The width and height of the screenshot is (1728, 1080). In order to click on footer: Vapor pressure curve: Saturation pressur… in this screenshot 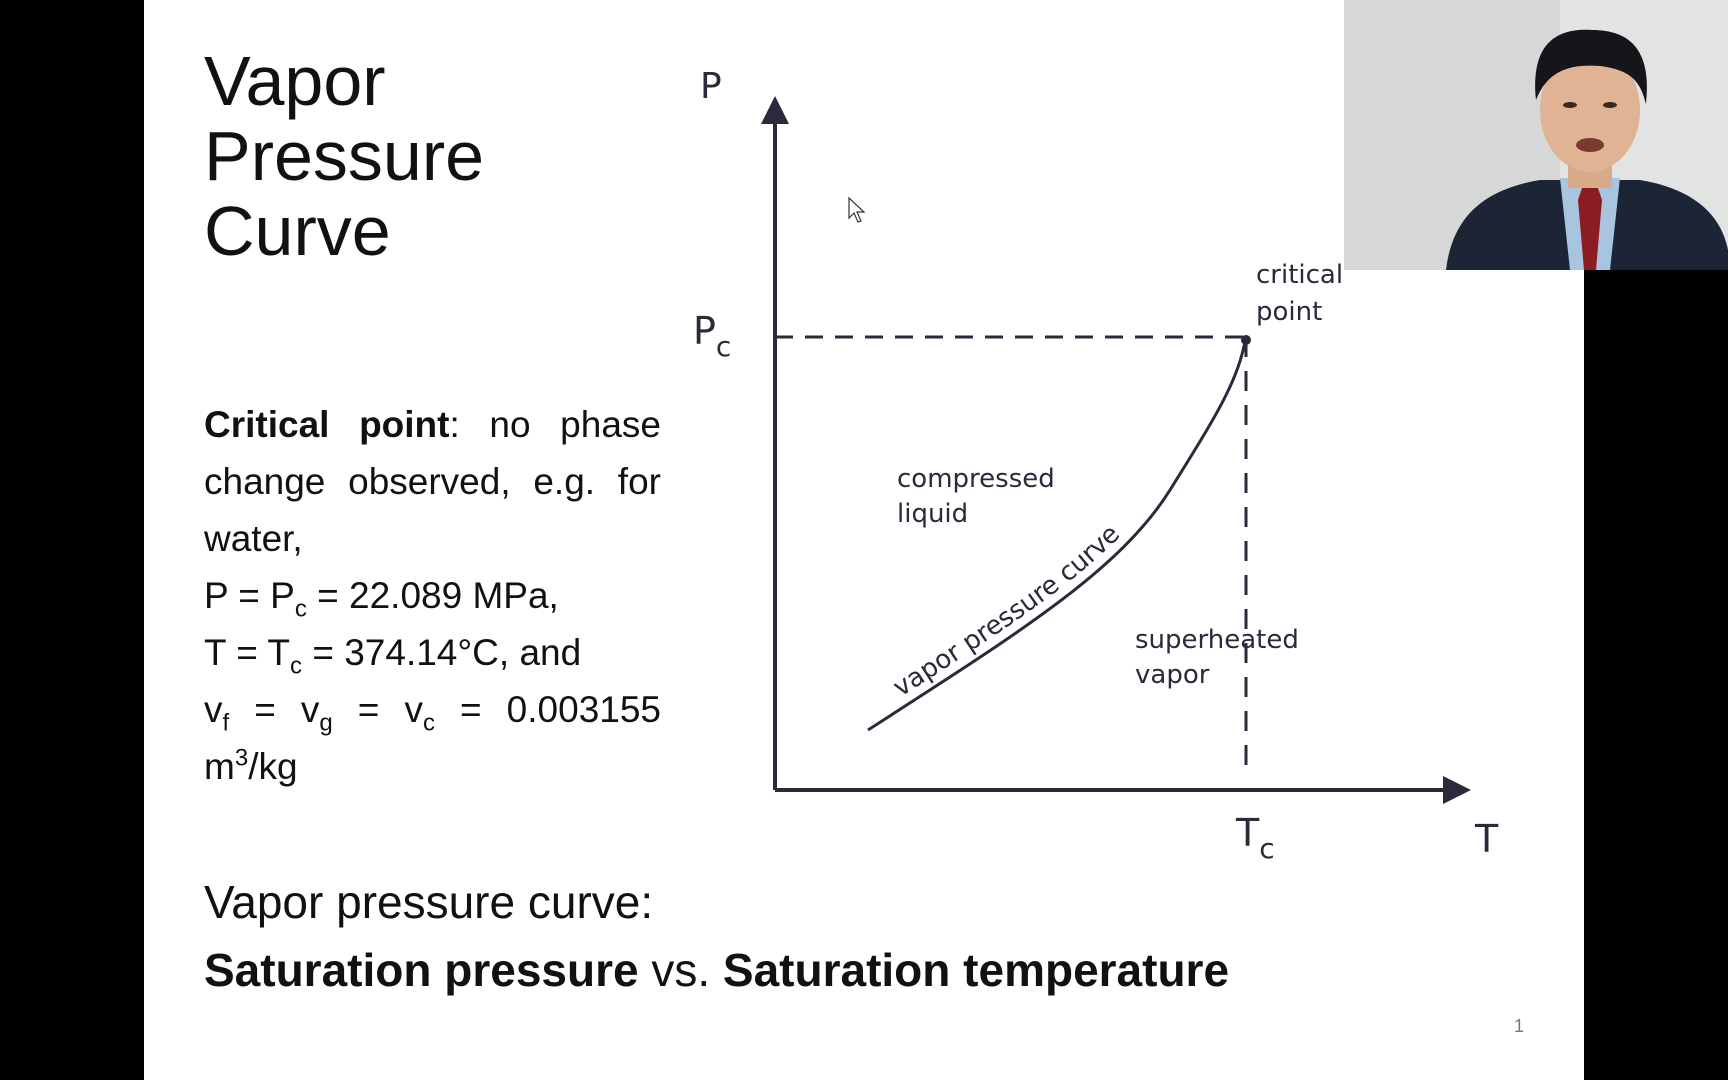, I will do `click(716, 936)`.